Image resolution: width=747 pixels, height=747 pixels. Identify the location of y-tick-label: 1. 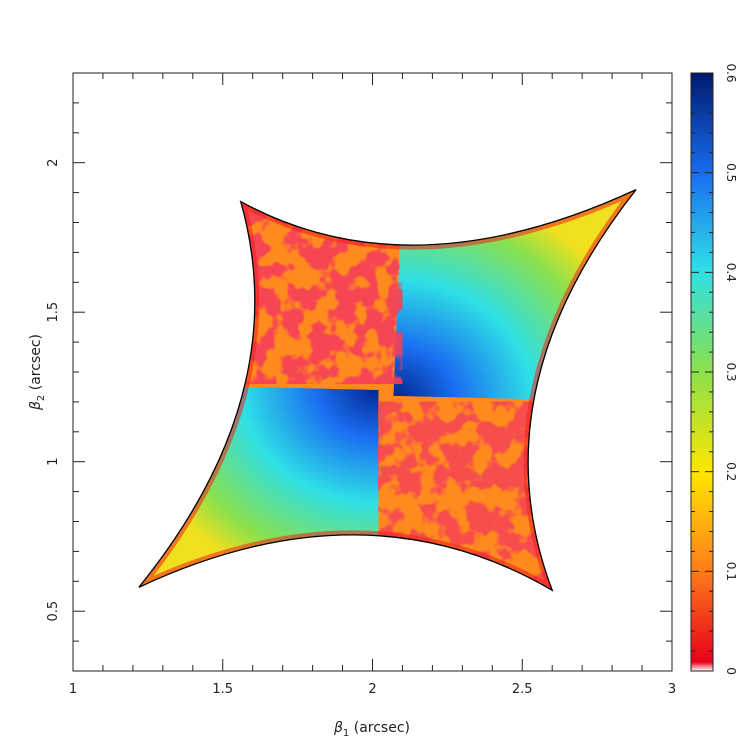
(53, 462).